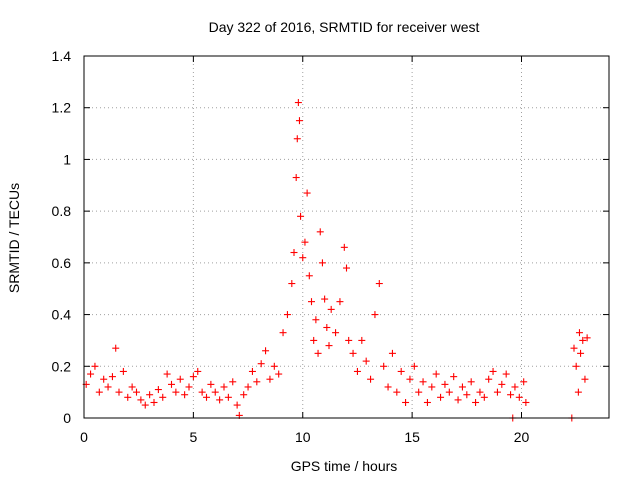 The width and height of the screenshot is (640, 485). Describe the element at coordinates (62, 56) in the screenshot. I see `y-tick-label: 1.4` at that location.